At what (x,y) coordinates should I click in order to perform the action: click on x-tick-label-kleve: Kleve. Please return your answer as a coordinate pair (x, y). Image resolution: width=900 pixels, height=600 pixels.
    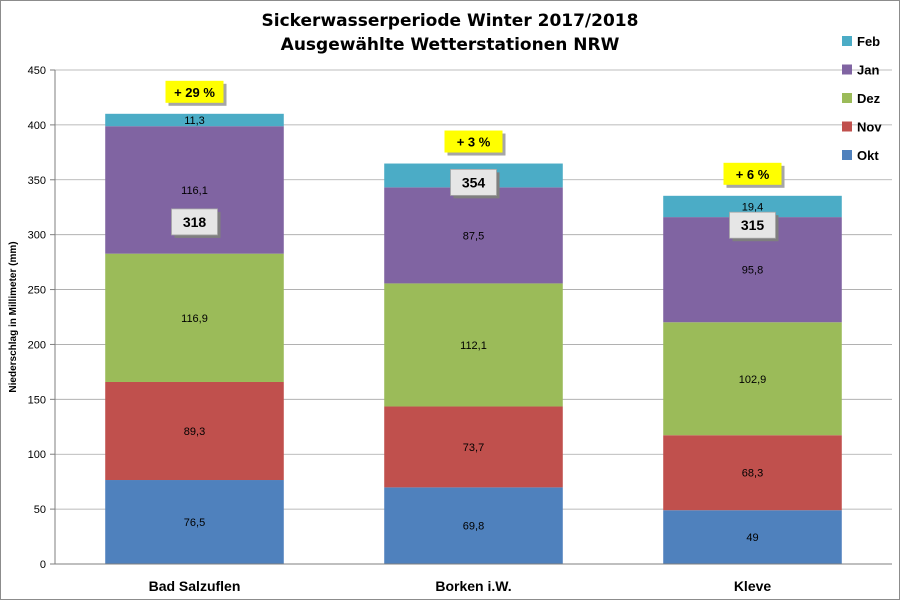
    Looking at the image, I should click on (753, 586).